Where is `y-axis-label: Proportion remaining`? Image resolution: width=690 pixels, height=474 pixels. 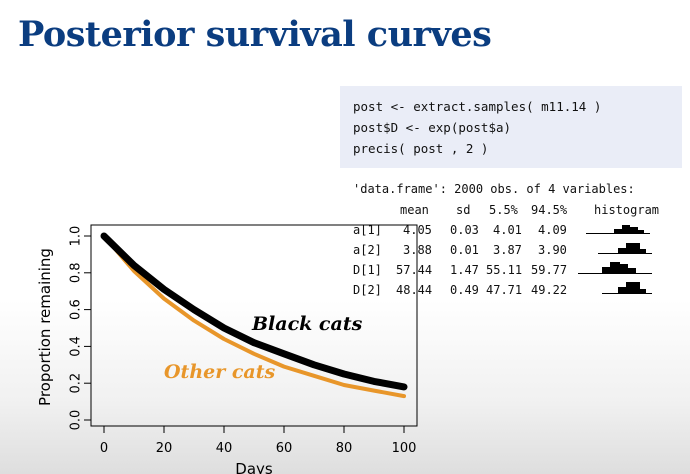
y-axis-label: Proportion remaining is located at coordinates (45, 327).